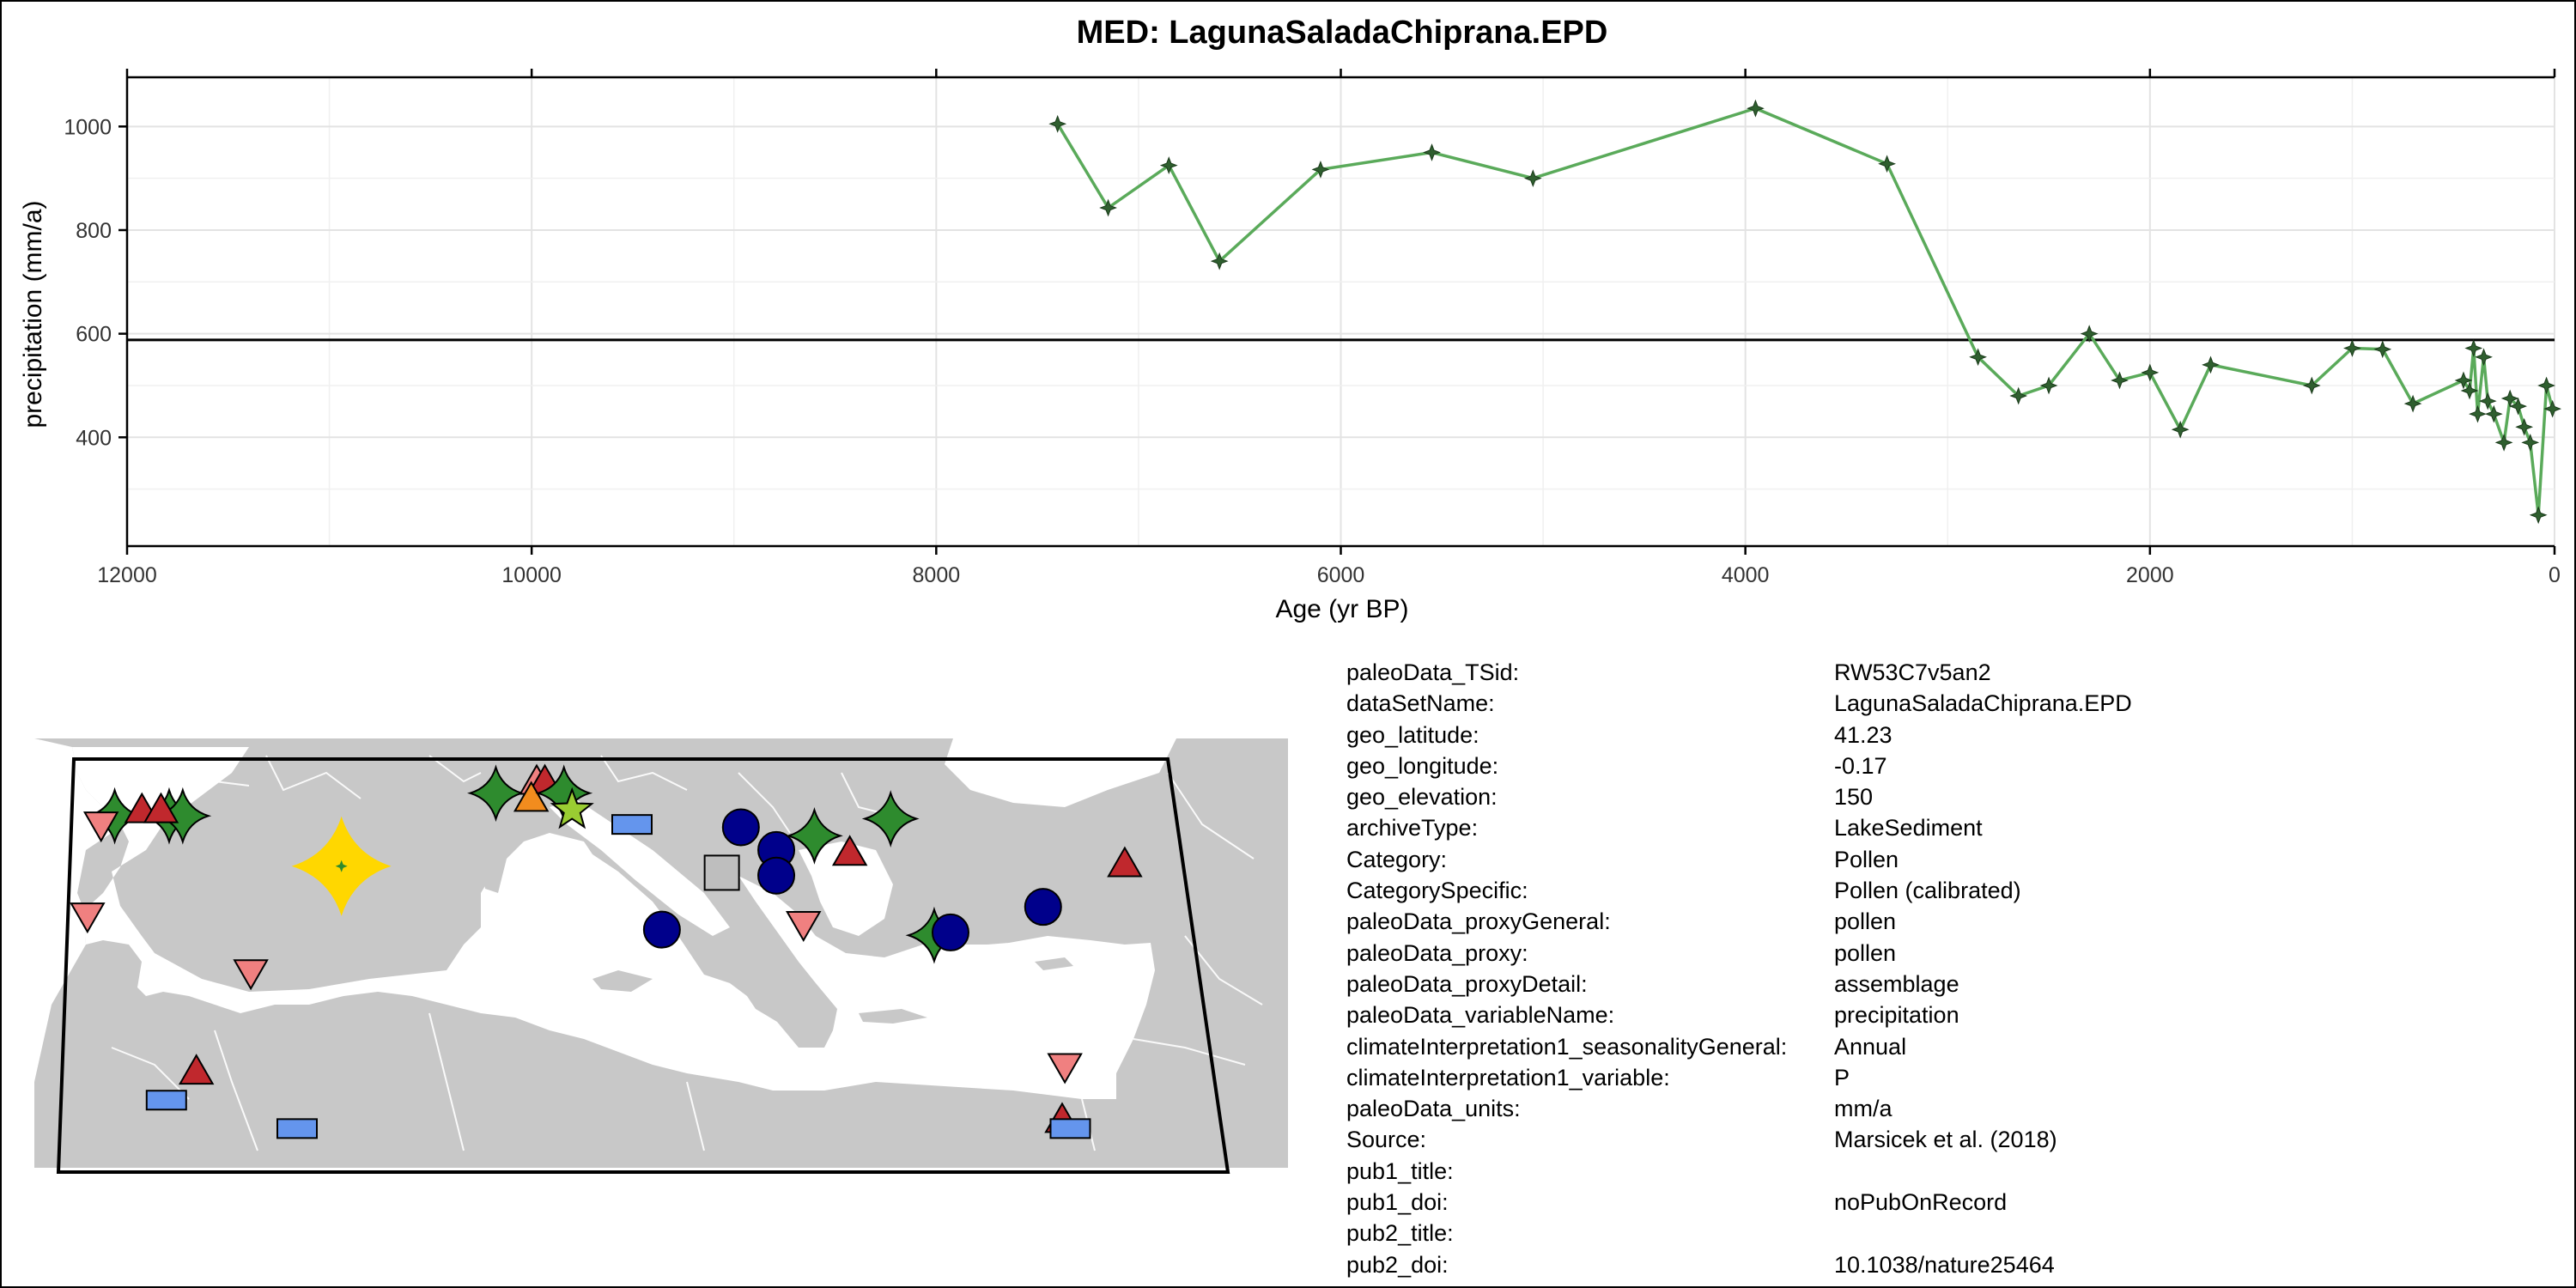 Image resolution: width=2576 pixels, height=1288 pixels. What do you see at coordinates (1412, 828) in the screenshot?
I see `metadata-key: archiveType:` at bounding box center [1412, 828].